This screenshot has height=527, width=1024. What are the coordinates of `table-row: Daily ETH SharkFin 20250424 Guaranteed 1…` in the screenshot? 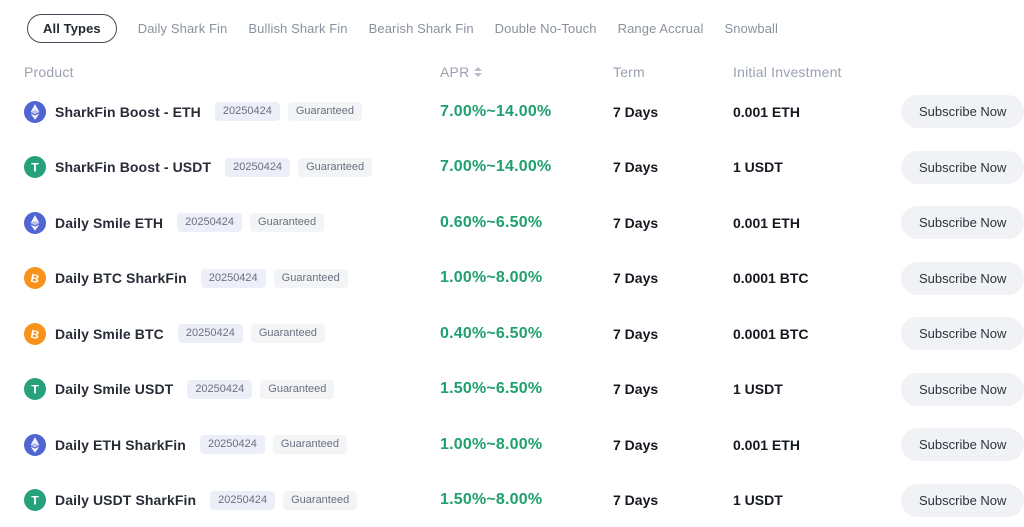 It's located at (512, 445).